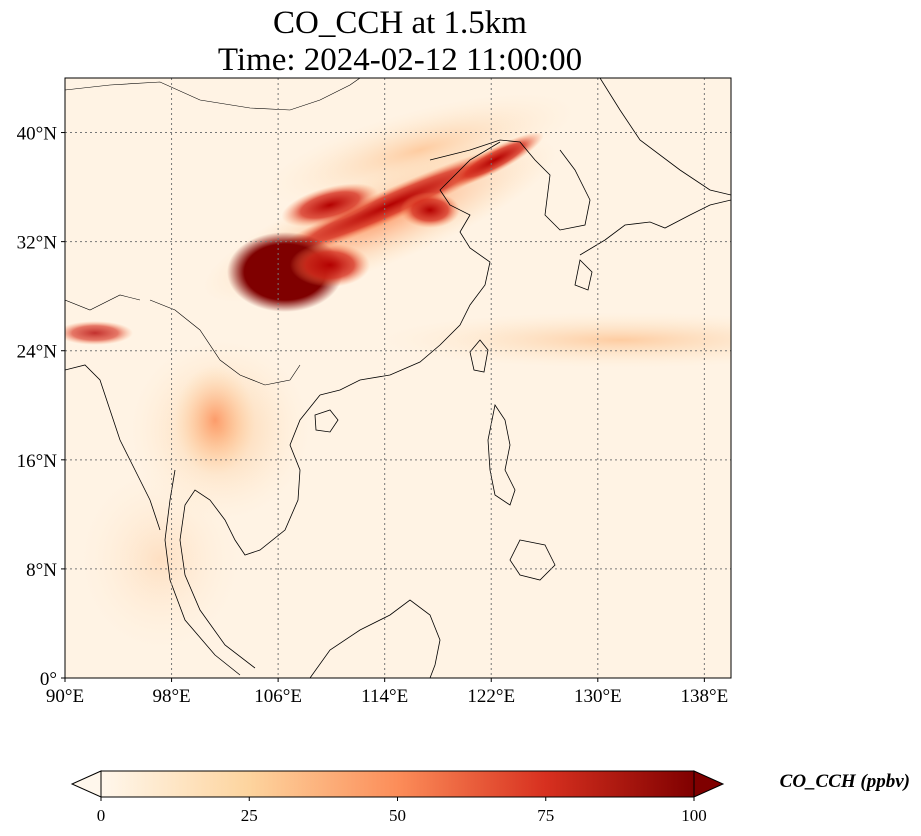 This screenshot has width=921, height=836. I want to click on plume-myanmar, so click(99, 333).